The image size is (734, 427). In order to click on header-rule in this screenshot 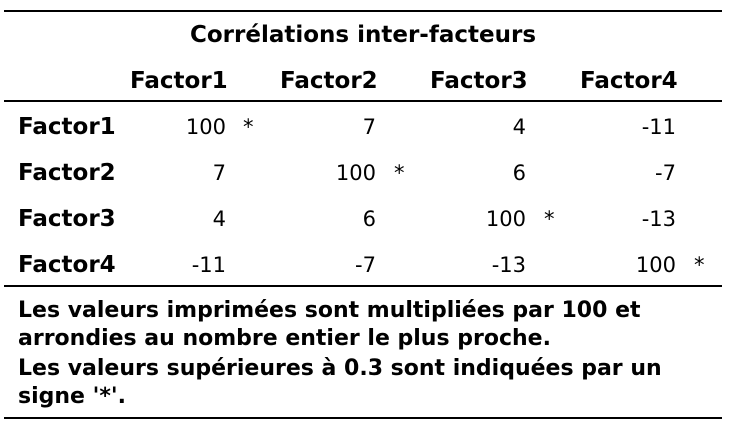, I will do `click(363, 101)`.